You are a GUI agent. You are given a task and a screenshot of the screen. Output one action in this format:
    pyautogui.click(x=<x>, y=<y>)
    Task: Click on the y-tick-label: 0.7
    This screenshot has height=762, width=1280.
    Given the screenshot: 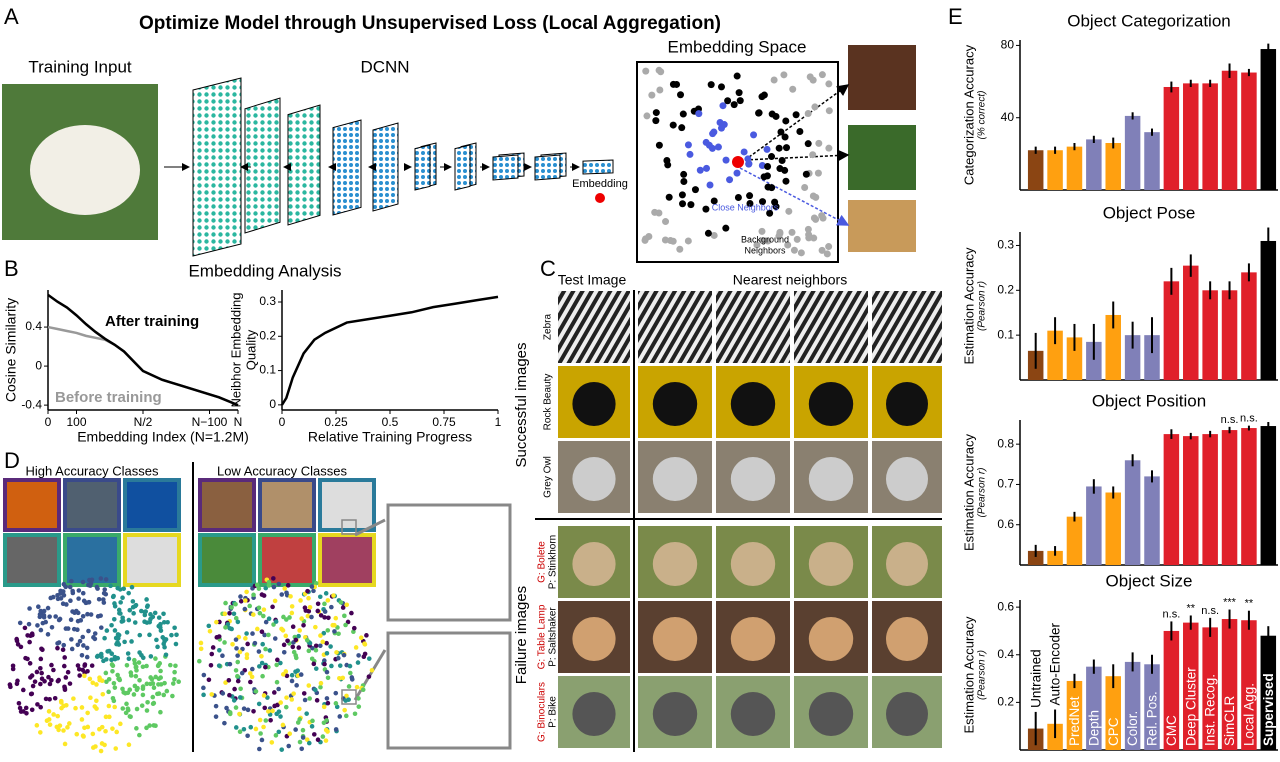 What is the action you would take?
    pyautogui.click(x=1005, y=484)
    